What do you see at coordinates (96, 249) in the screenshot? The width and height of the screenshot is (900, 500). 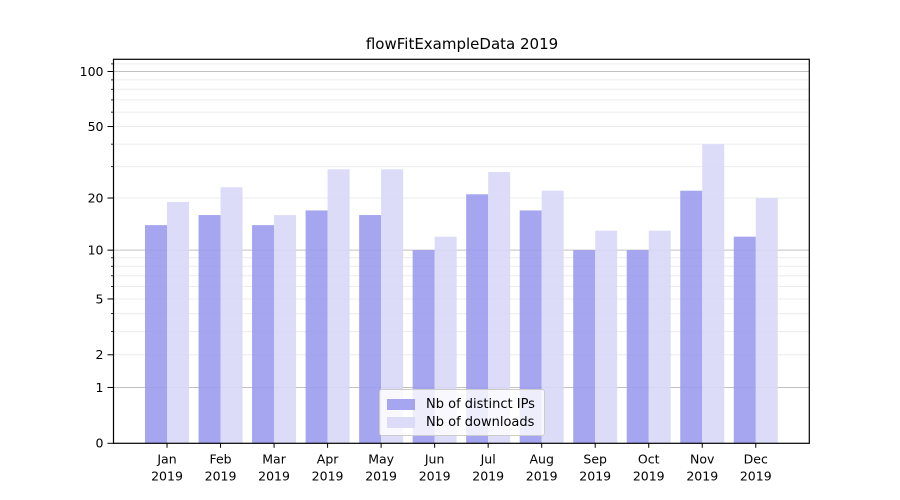 I see `y-tick-label: 10` at bounding box center [96, 249].